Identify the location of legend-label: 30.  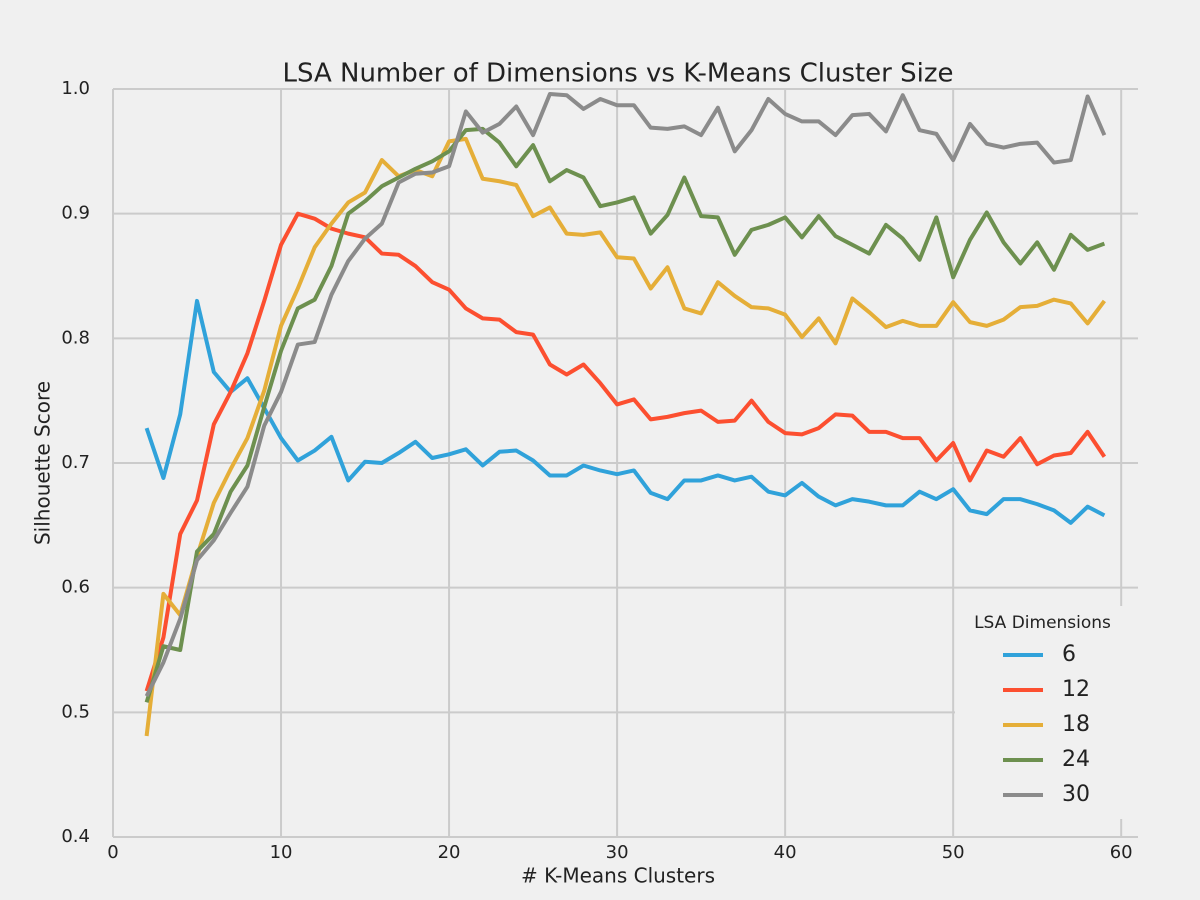
(1076, 794).